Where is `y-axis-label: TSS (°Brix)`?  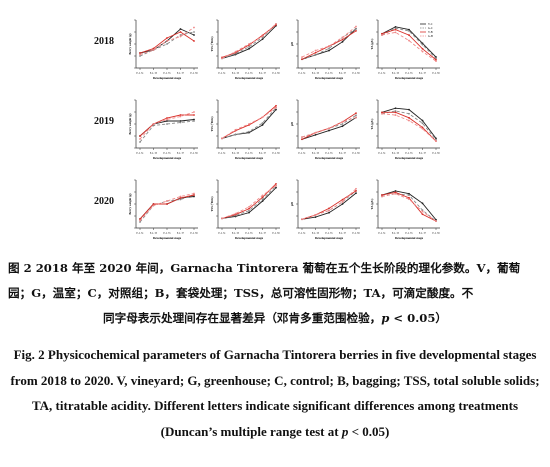
y-axis-label: TSS (°Brix) is located at coordinates (212, 124).